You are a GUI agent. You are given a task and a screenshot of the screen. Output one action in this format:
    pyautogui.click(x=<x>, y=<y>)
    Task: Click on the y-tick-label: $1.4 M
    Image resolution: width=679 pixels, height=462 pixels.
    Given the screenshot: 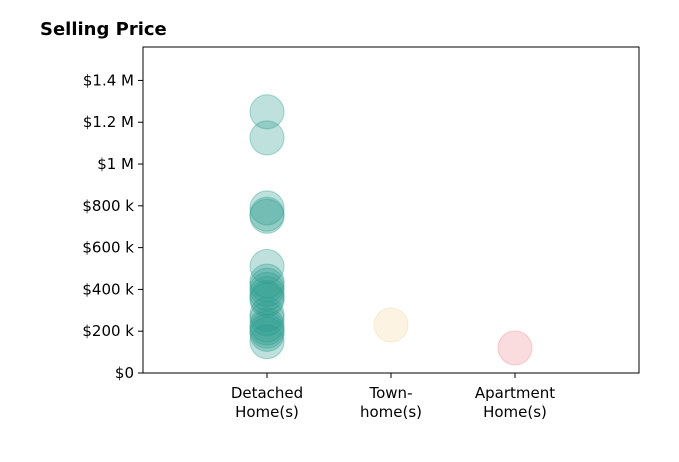 What is the action you would take?
    pyautogui.click(x=108, y=80)
    